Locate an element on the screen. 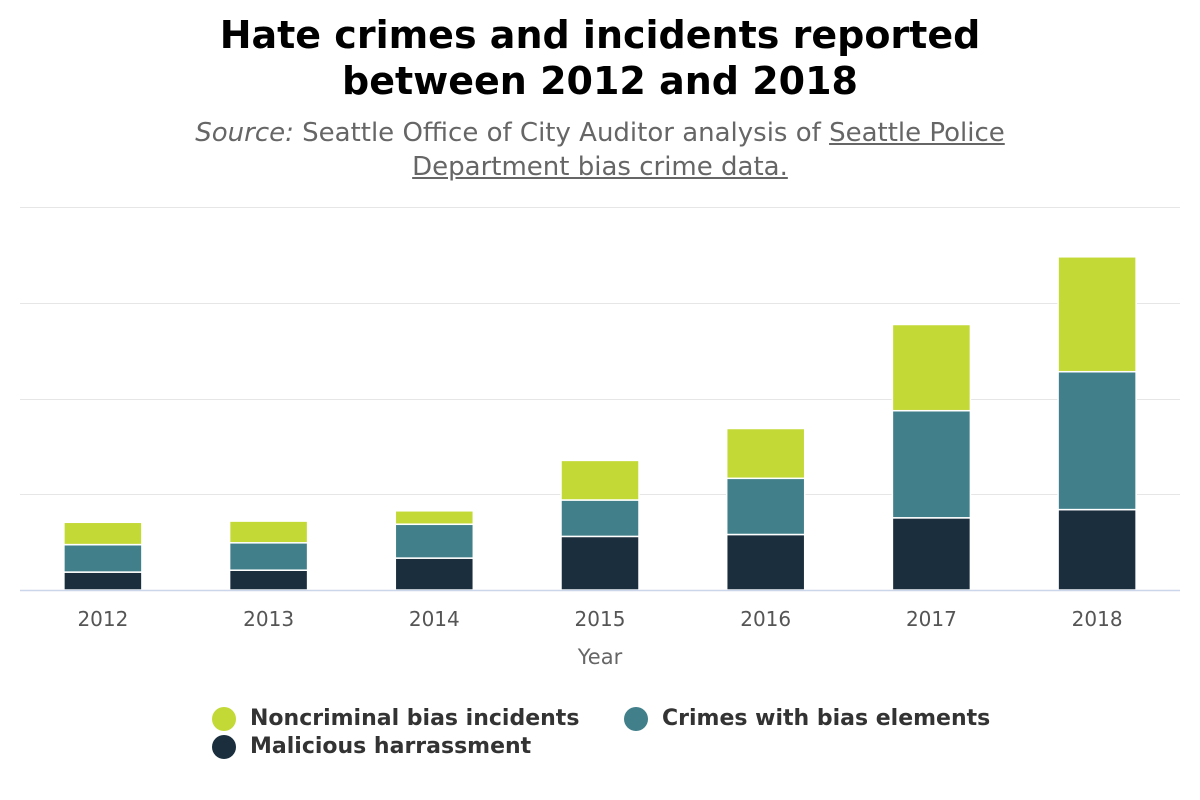  x-tick-label: 2017 is located at coordinates (931, 619).